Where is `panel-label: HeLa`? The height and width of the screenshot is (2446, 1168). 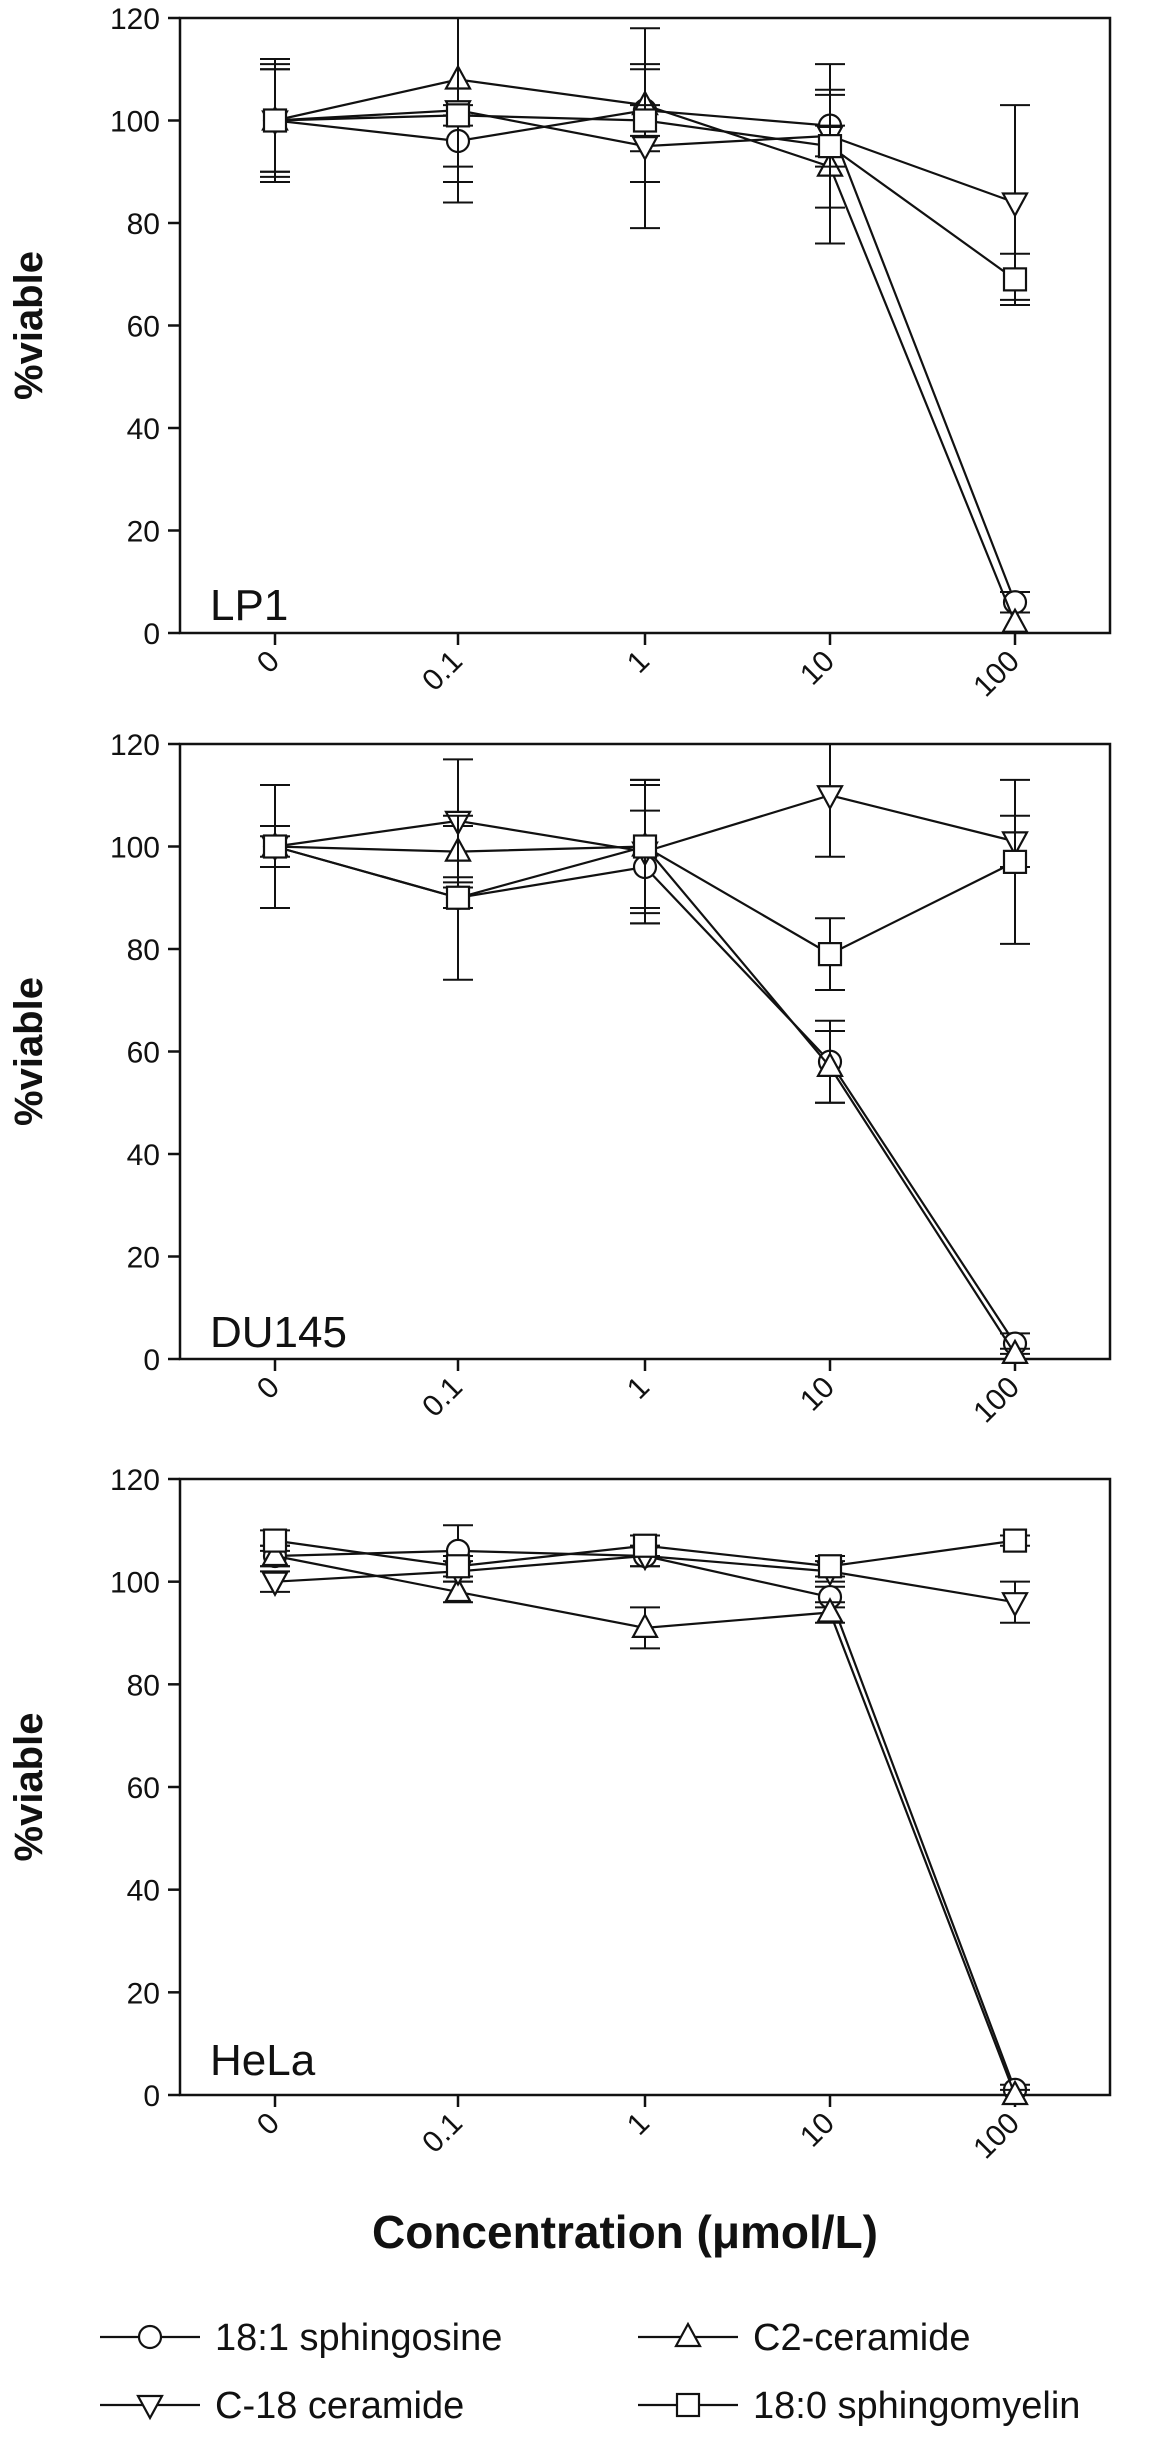
panel-label: HeLa is located at coordinates (263, 2060).